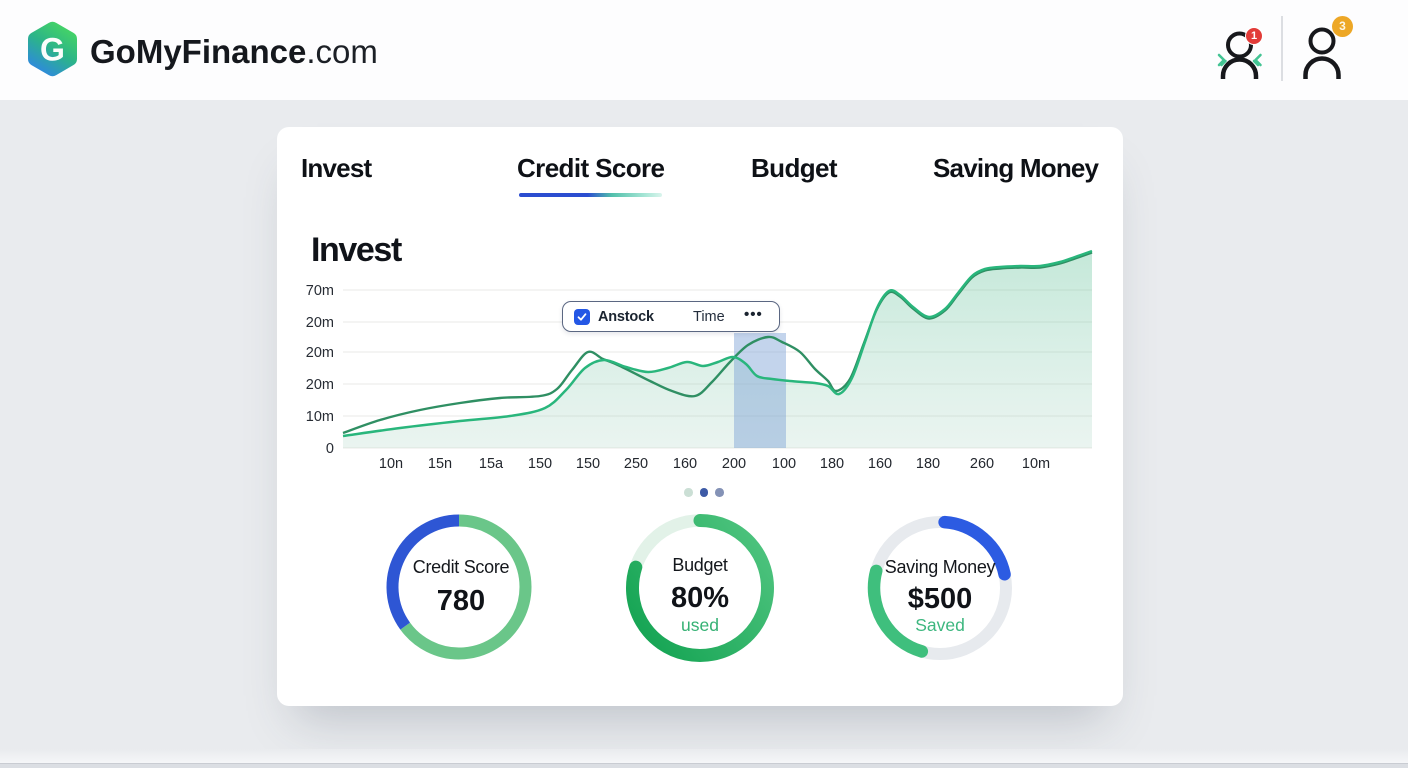 Image resolution: width=1408 pixels, height=768 pixels. Describe the element at coordinates (440, 464) in the screenshot. I see `svg-text: 15n` at that location.